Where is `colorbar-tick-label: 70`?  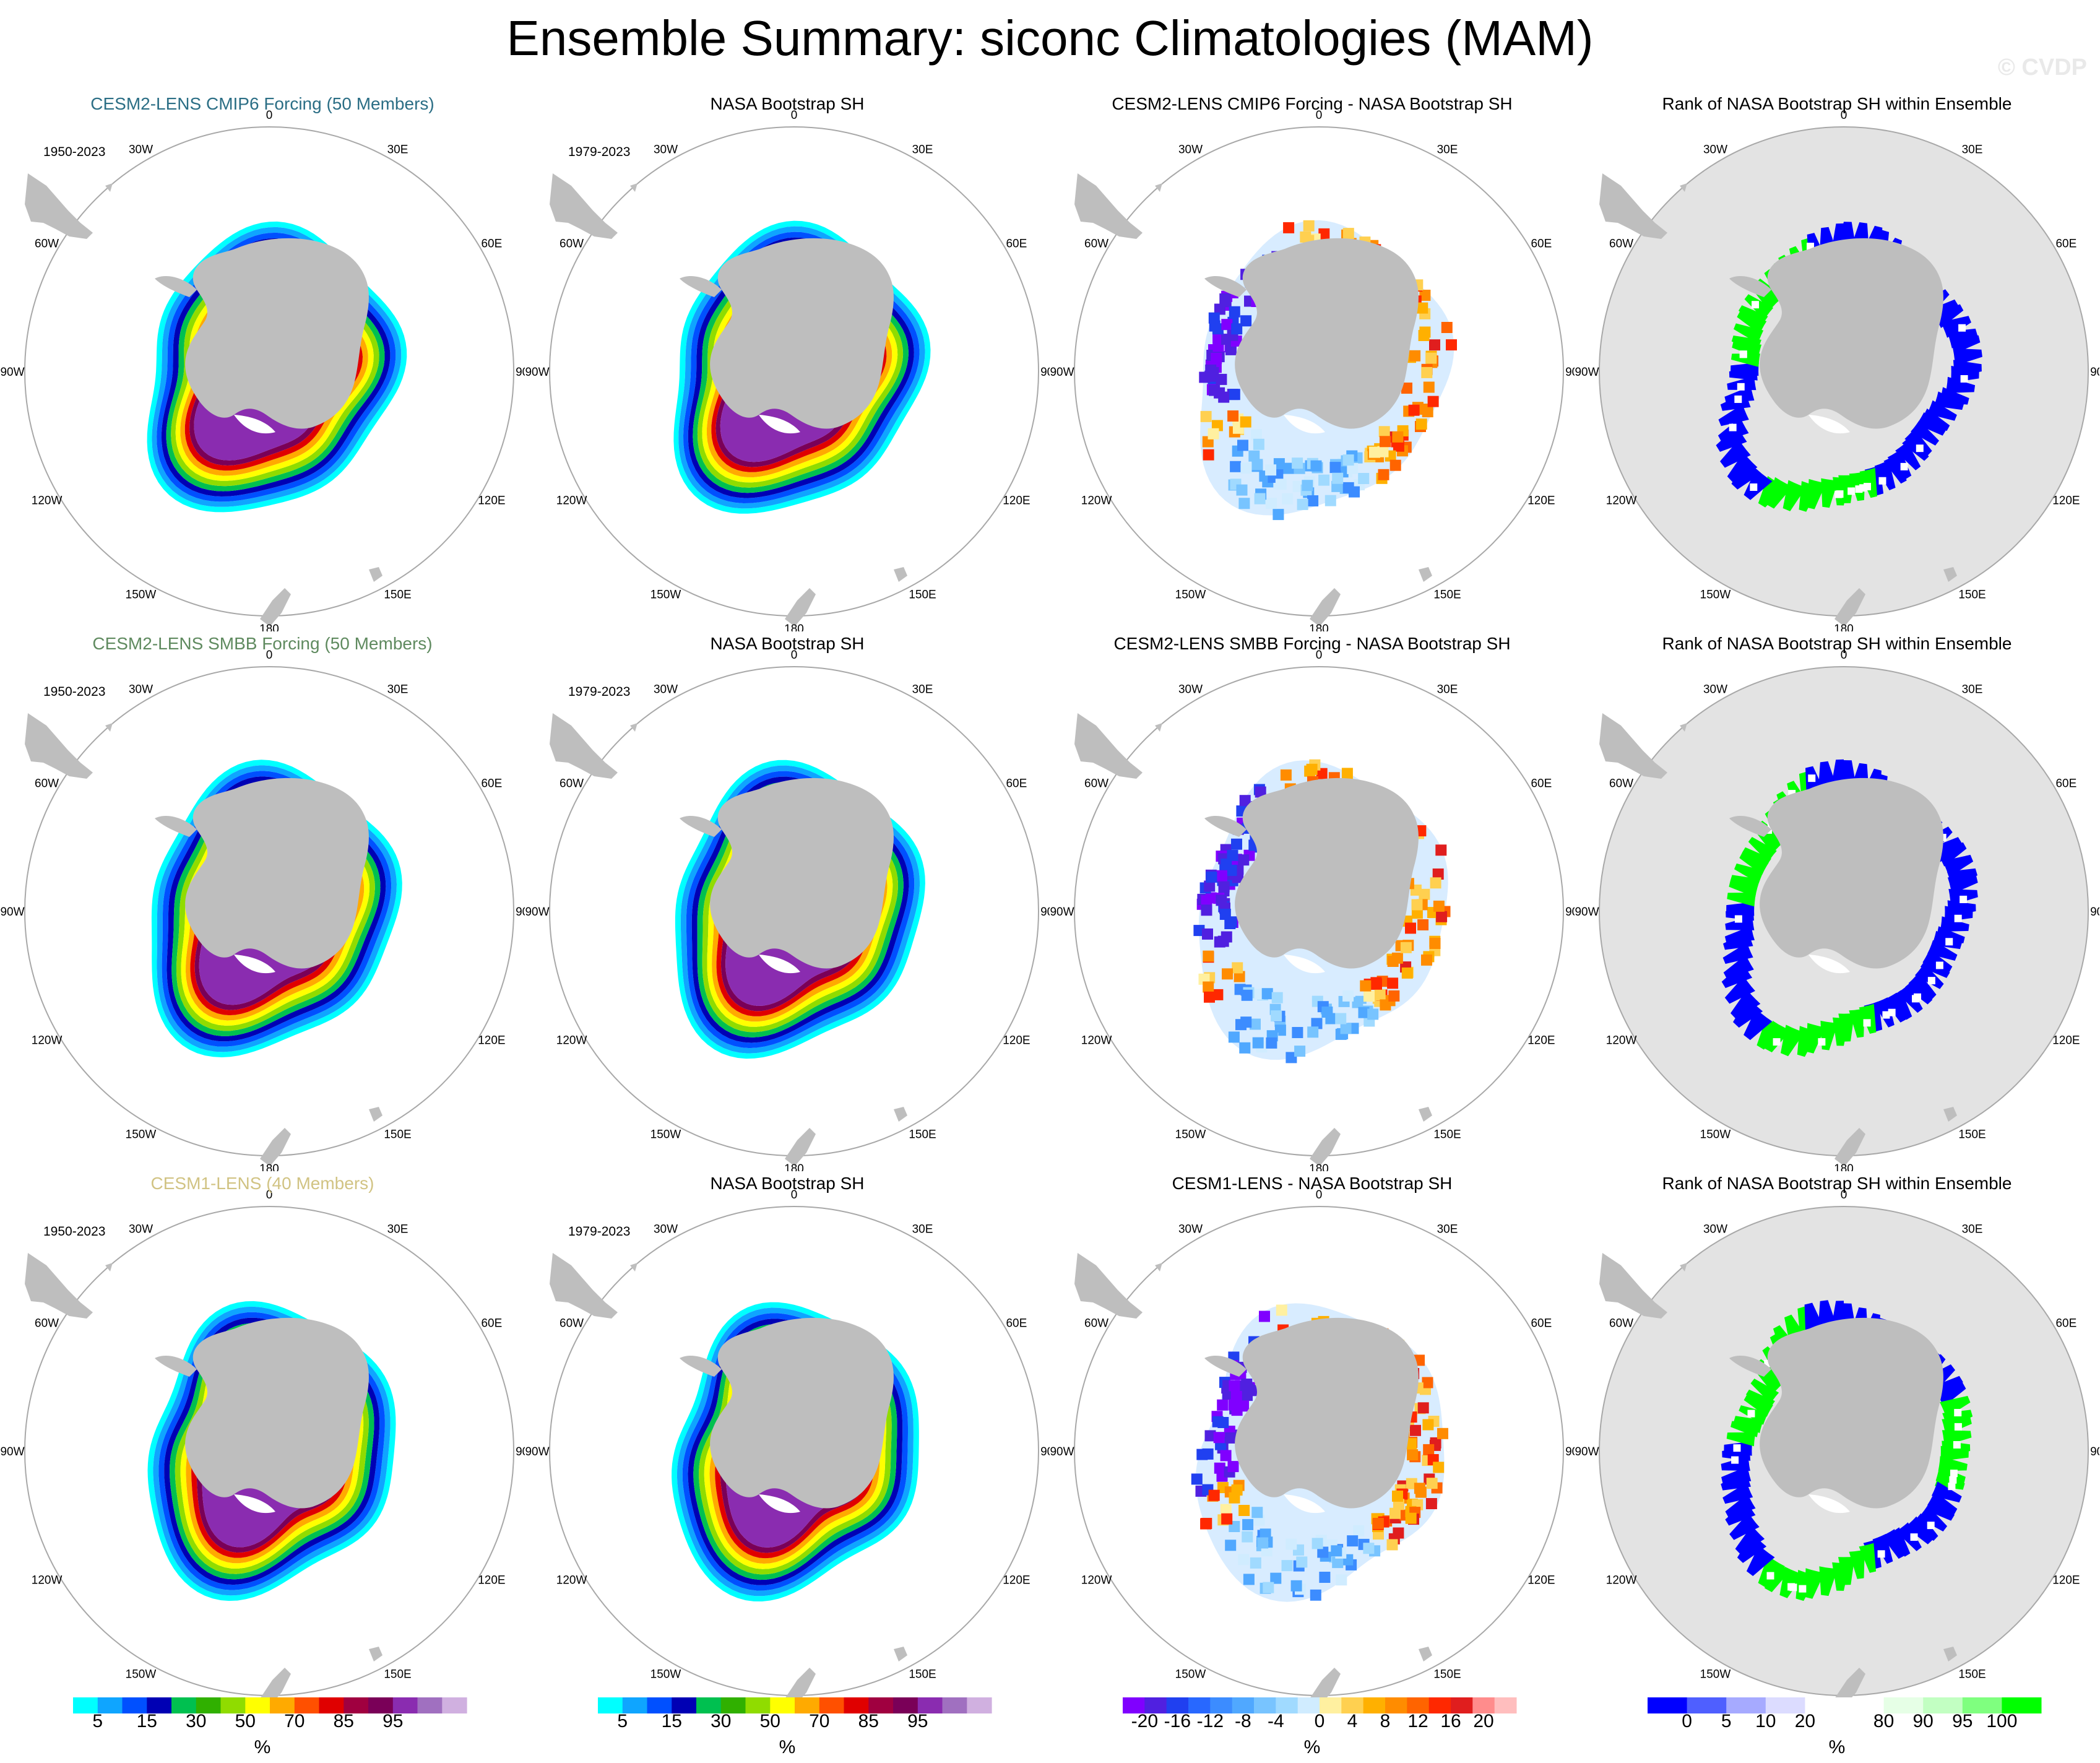 colorbar-tick-label: 70 is located at coordinates (294, 1721).